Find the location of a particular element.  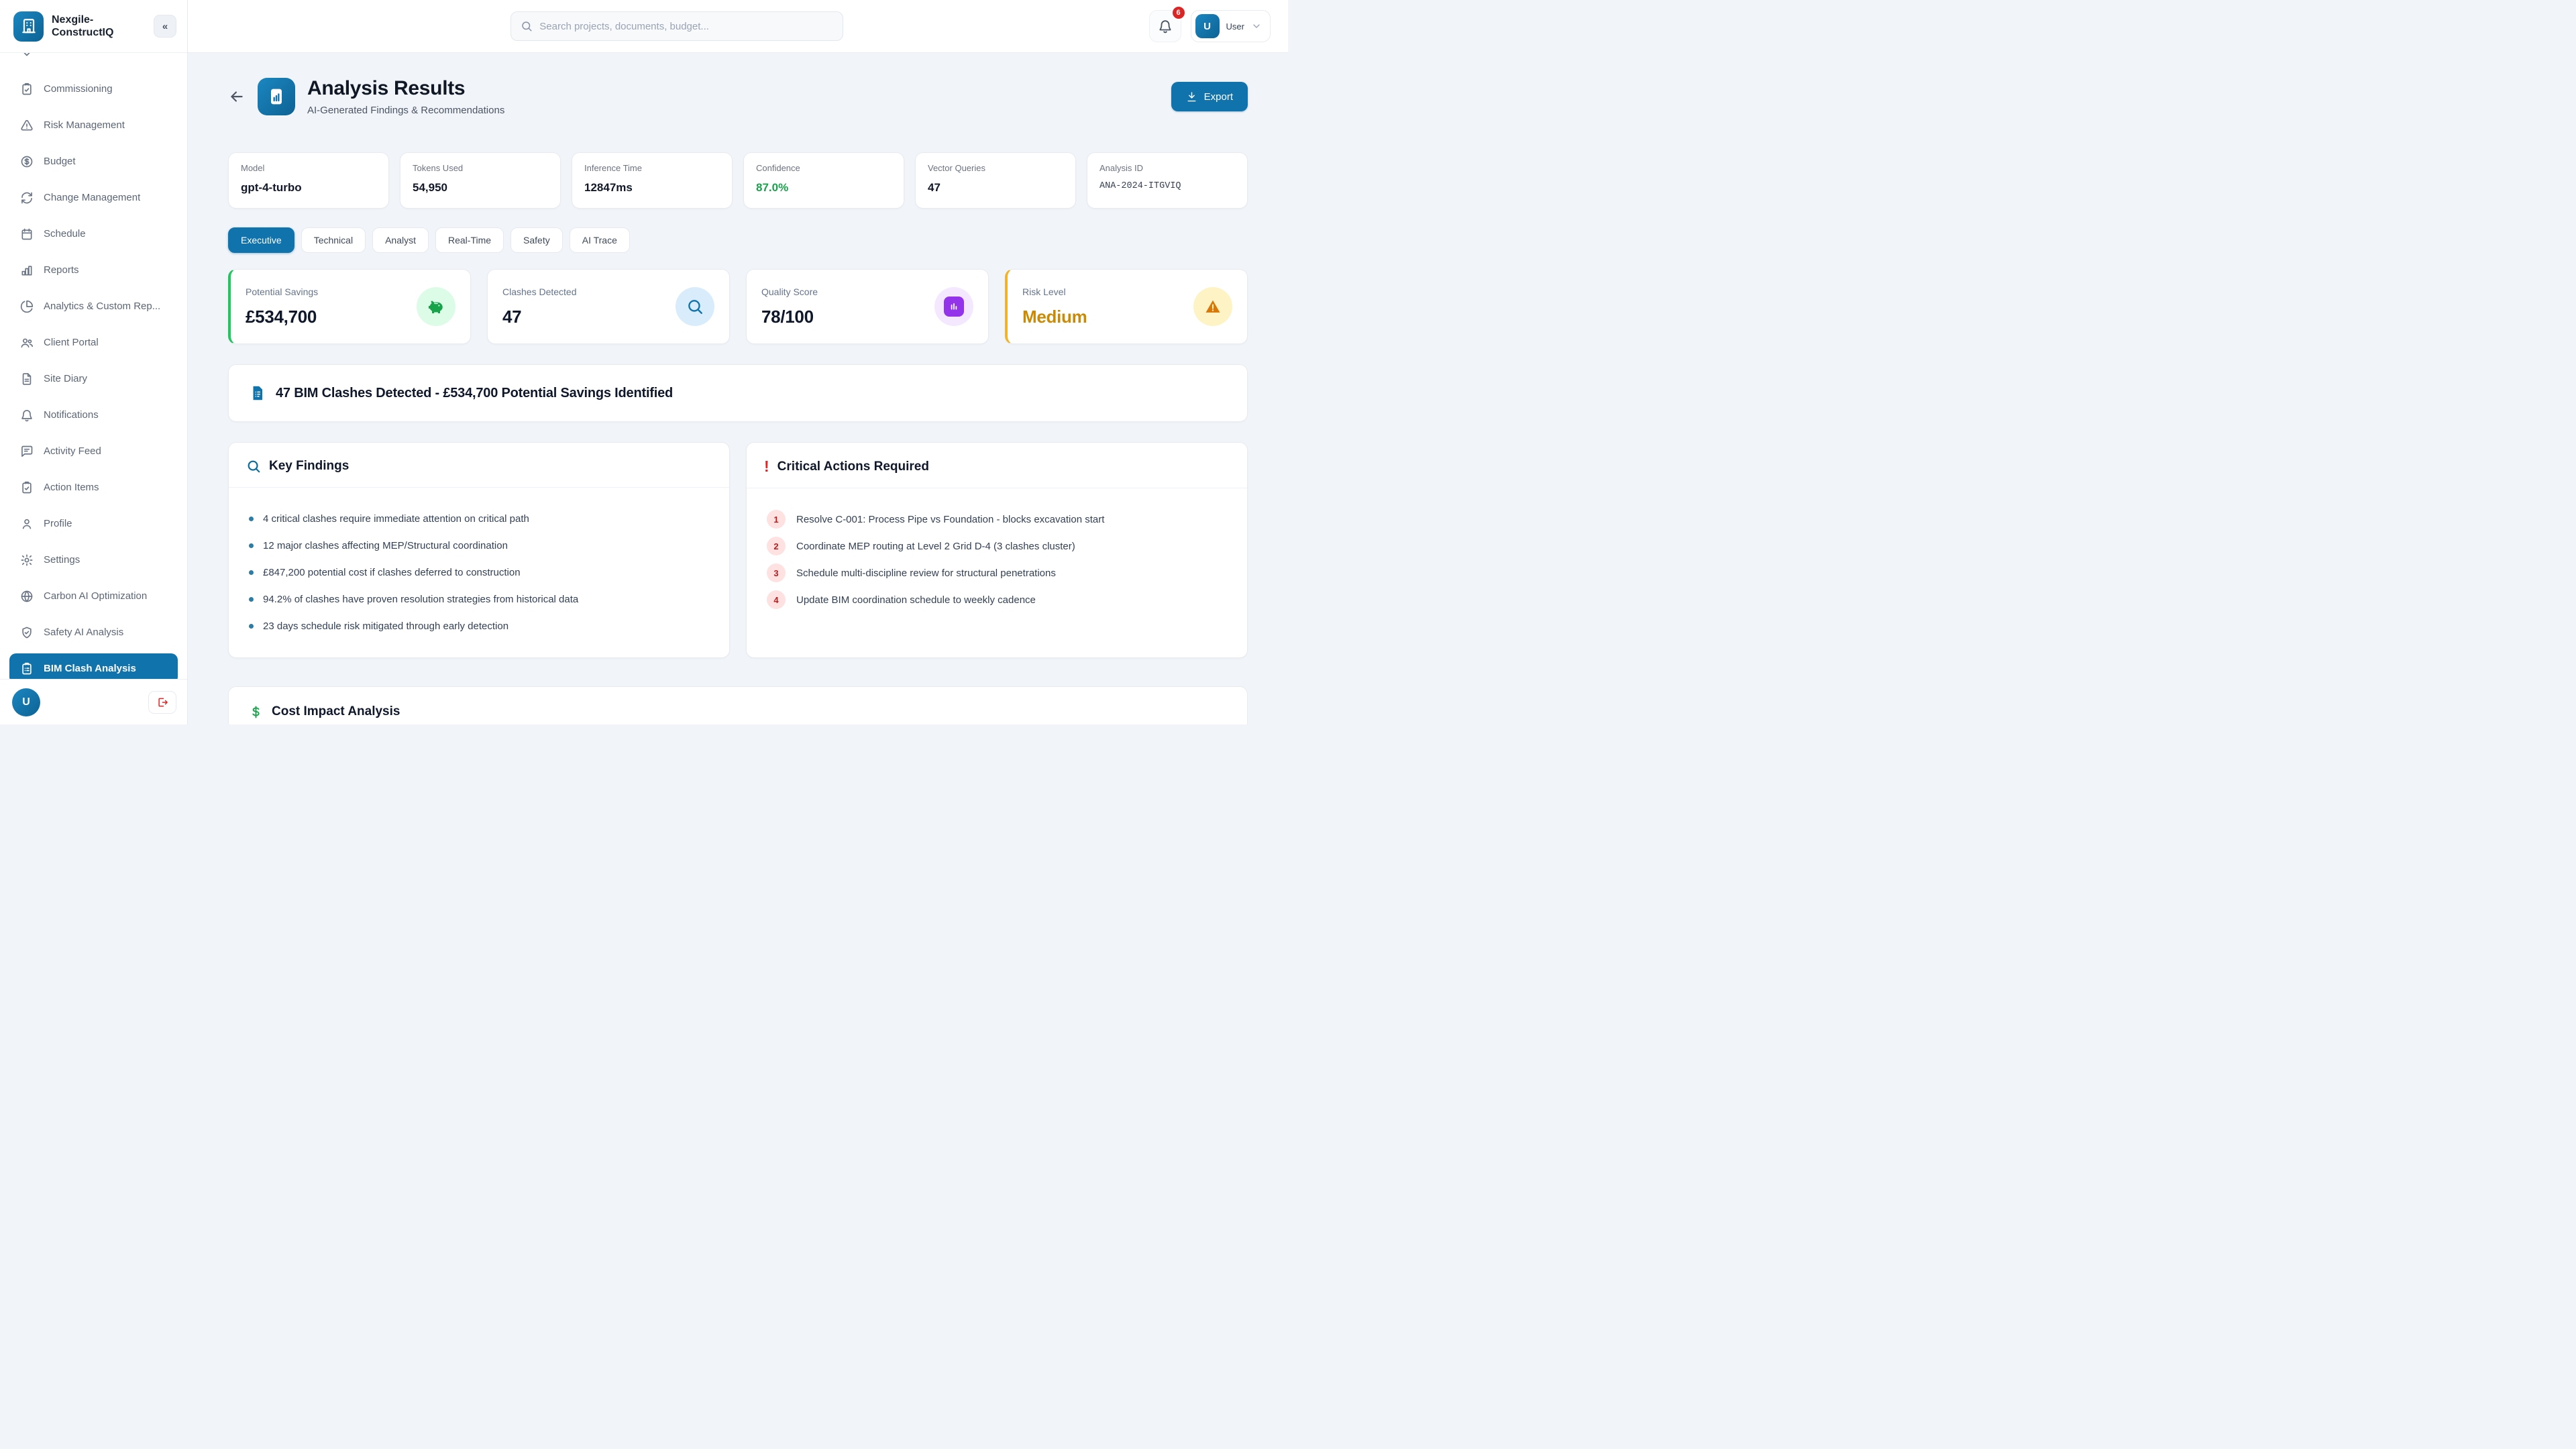

gear-icon is located at coordinates (27, 560).